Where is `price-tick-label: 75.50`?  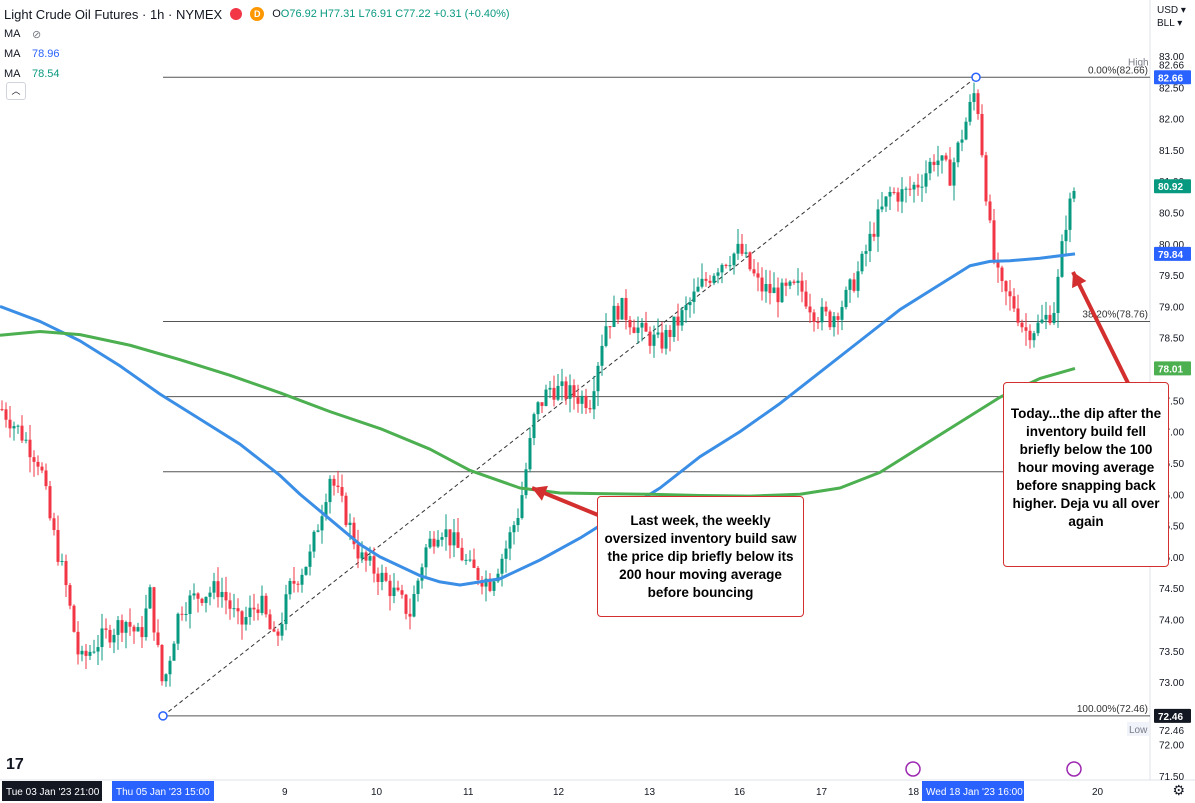 price-tick-label: 75.50 is located at coordinates (1171, 527).